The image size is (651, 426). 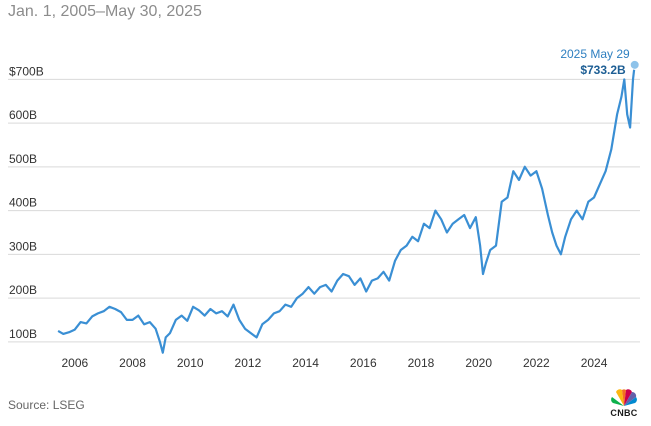 What do you see at coordinates (536, 363) in the screenshot?
I see `x-tick-label-2022: 2022` at bounding box center [536, 363].